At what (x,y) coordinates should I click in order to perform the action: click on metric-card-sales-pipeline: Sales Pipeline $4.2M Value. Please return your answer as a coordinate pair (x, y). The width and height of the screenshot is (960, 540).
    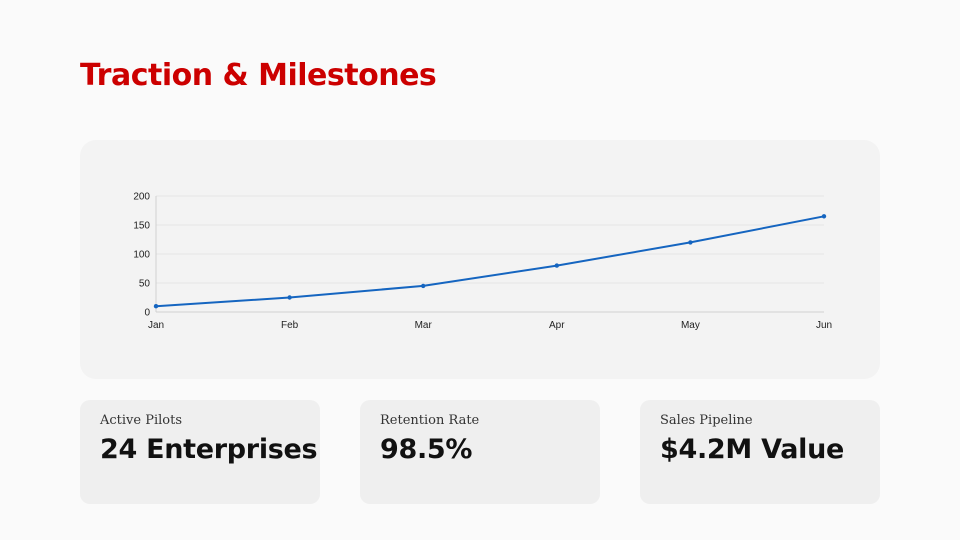
    Looking at the image, I should click on (760, 452).